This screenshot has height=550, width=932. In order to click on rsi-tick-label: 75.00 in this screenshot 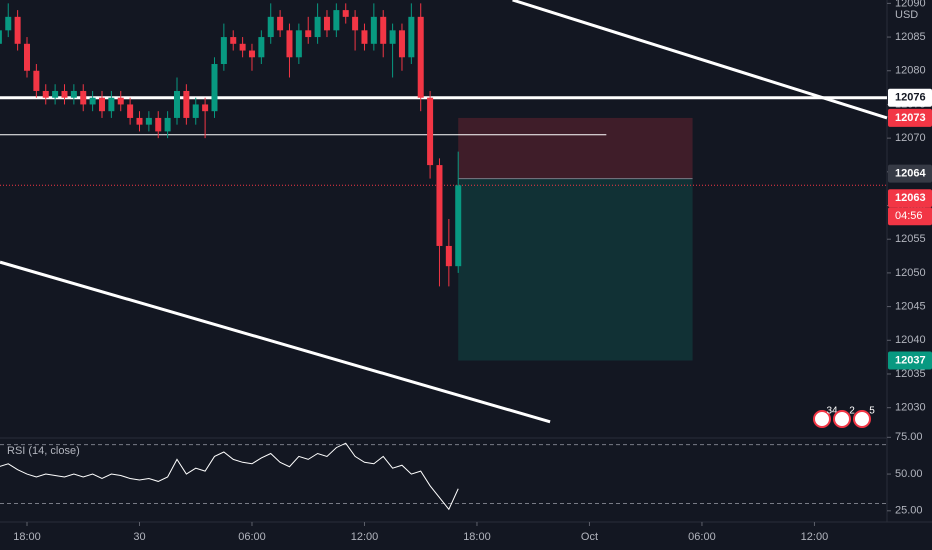, I will do `click(909, 437)`.